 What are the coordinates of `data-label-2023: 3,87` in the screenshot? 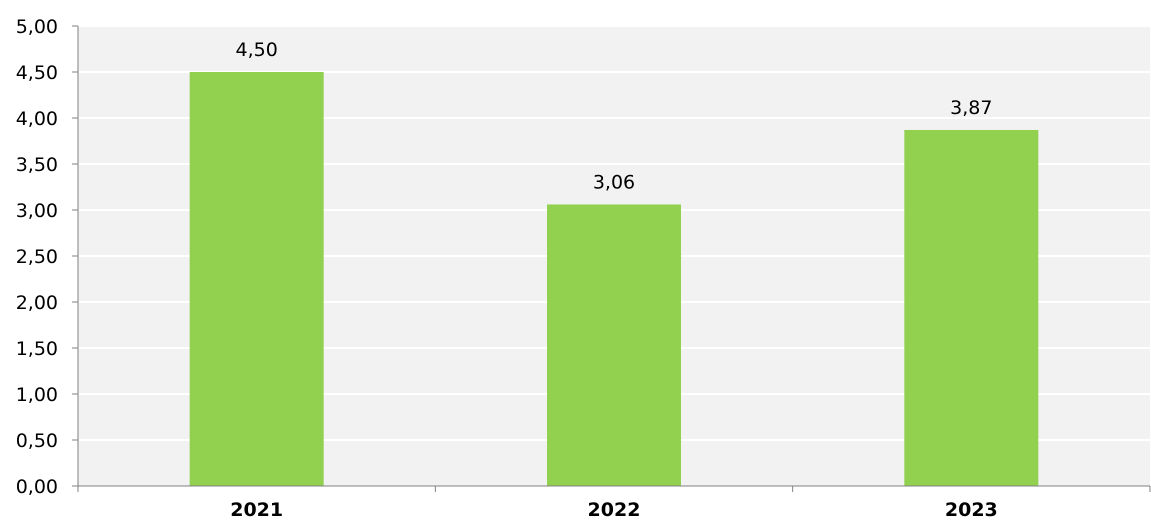 It's located at (971, 108).